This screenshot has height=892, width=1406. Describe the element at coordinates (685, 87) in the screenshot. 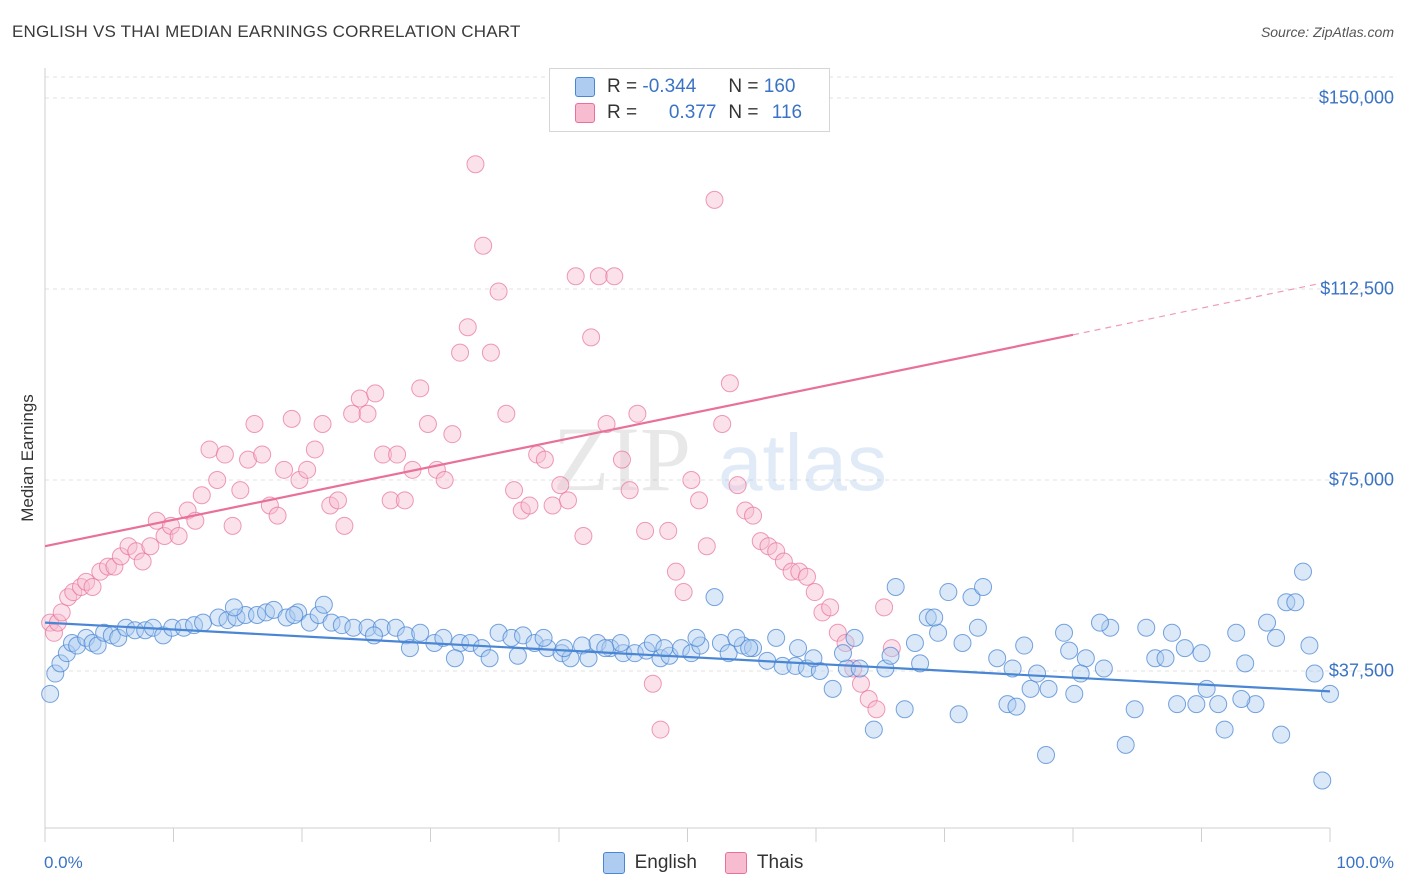

I see `stats-row-english: R = -0.344 N = 160` at that location.